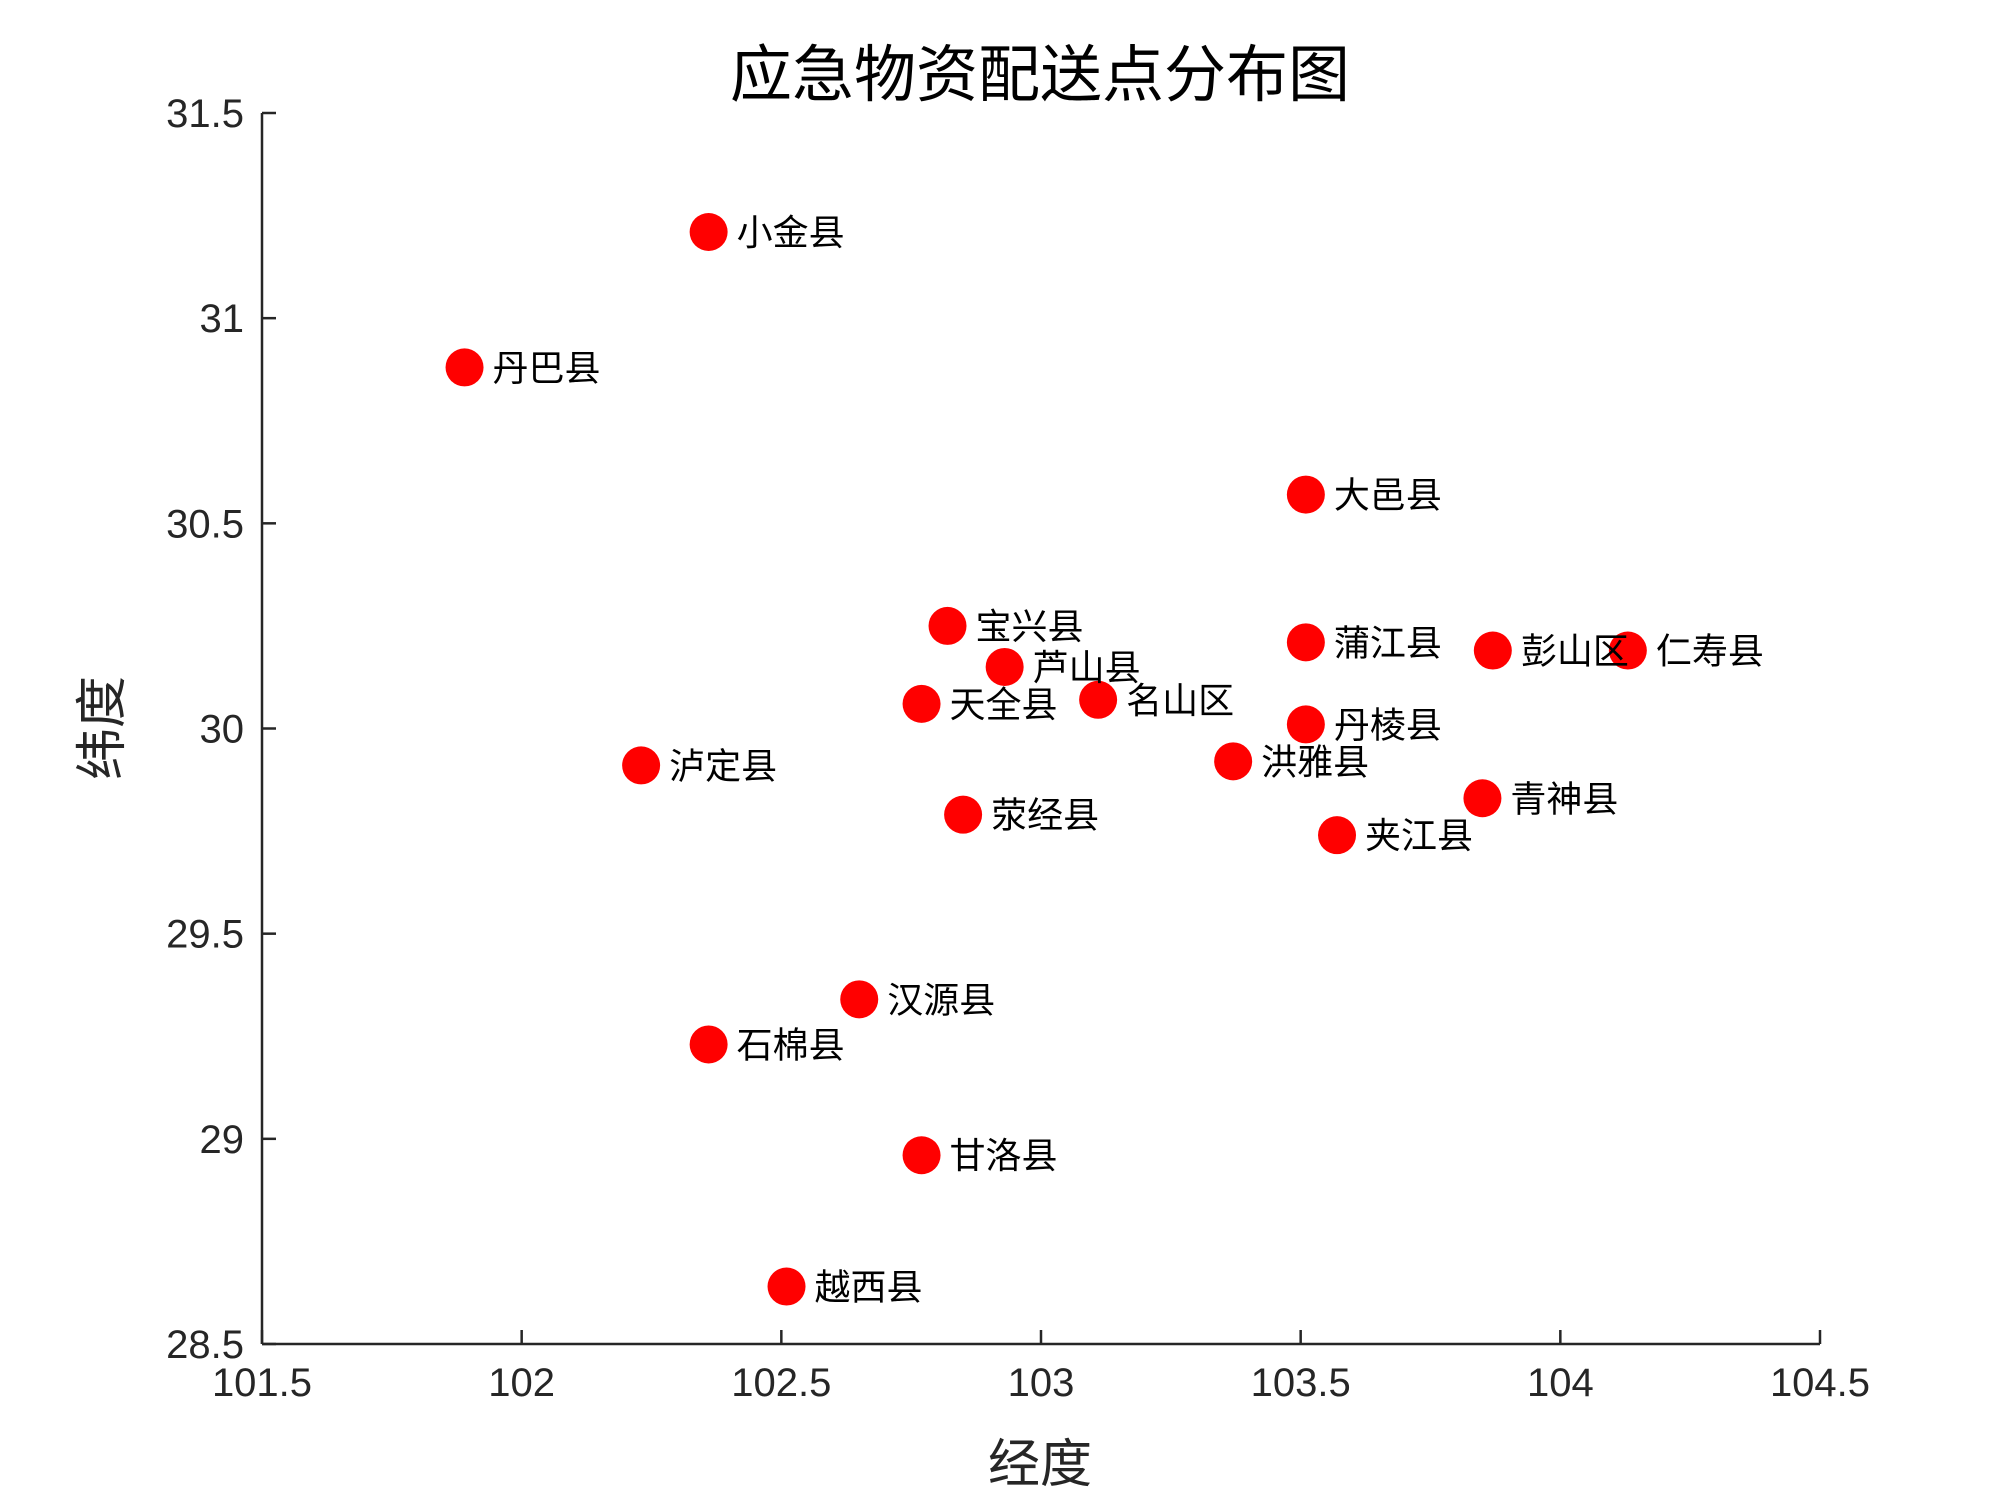 Image resolution: width=2000 pixels, height=1499 pixels. Describe the element at coordinates (1388, 725) in the screenshot. I see `point-label: 丹棱县` at that location.